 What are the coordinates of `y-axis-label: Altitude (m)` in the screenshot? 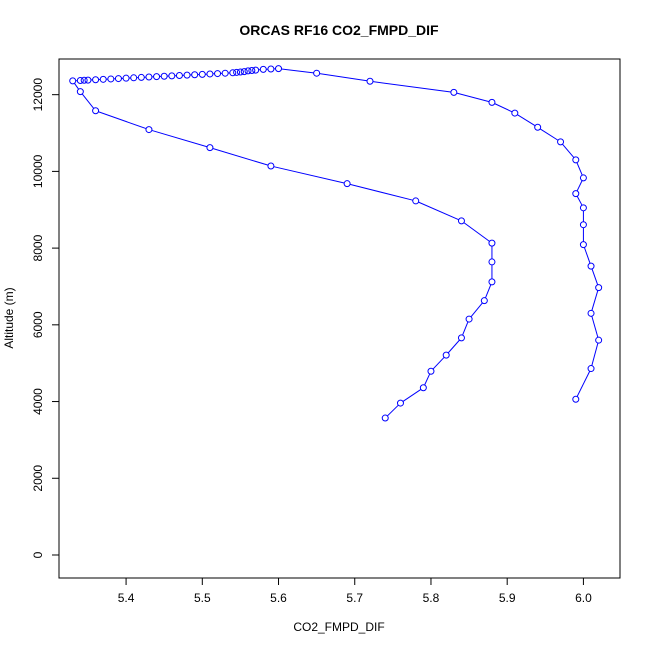 It's located at (9, 317).